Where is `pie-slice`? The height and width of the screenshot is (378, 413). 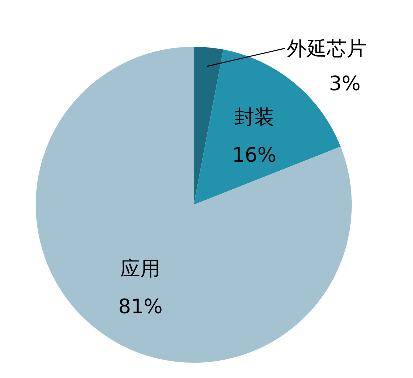 pie-slice is located at coordinates (209, 126).